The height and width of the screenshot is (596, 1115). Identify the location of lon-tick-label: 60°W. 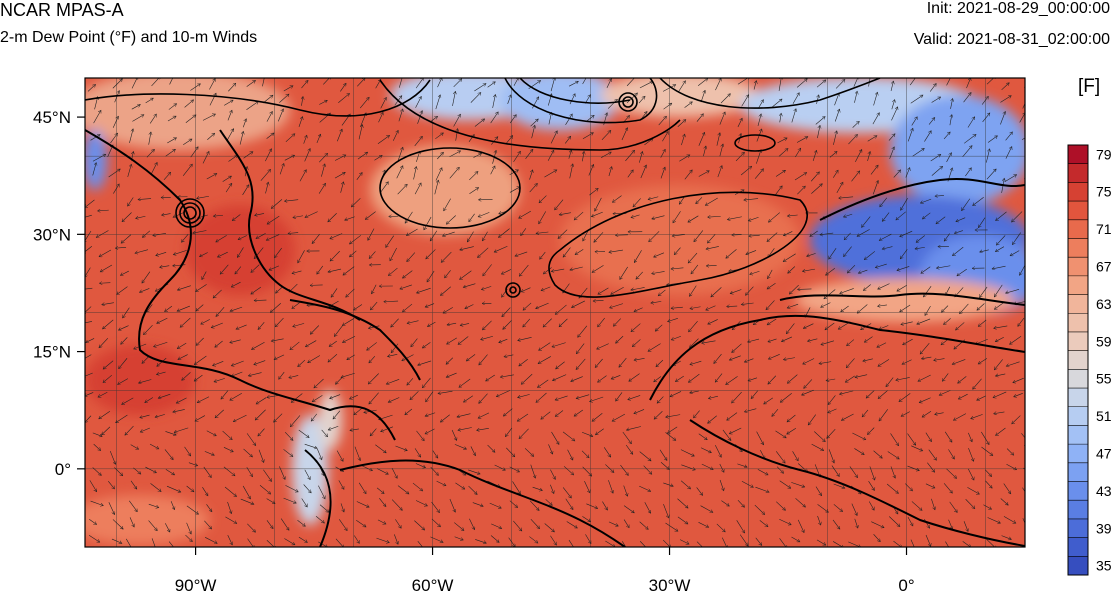
(433, 585).